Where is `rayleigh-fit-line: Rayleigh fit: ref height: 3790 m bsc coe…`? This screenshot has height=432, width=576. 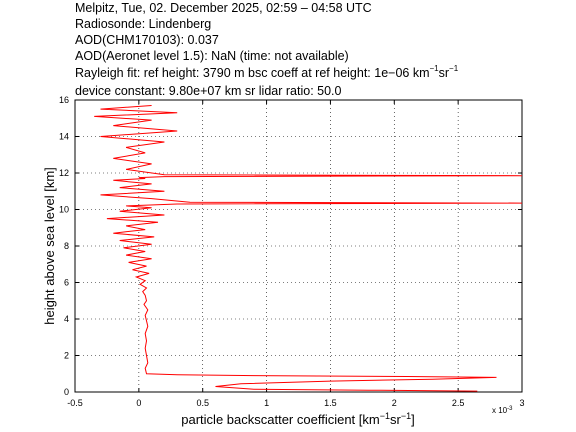
rayleigh-fit-line: Rayleigh fit: ref height: 3790 m bsc coe… is located at coordinates (267, 72).